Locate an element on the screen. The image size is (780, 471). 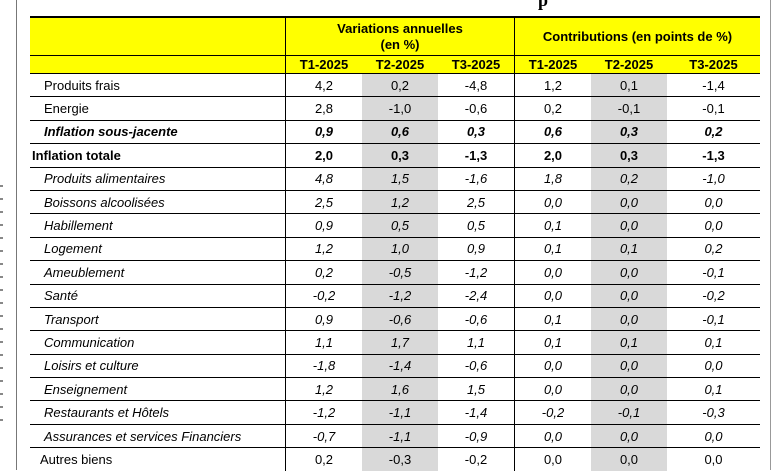
table-row: Boissons alcoolisées 2,5 1,2 2,5 0,0 0,0 0,0 is located at coordinates (395, 202).